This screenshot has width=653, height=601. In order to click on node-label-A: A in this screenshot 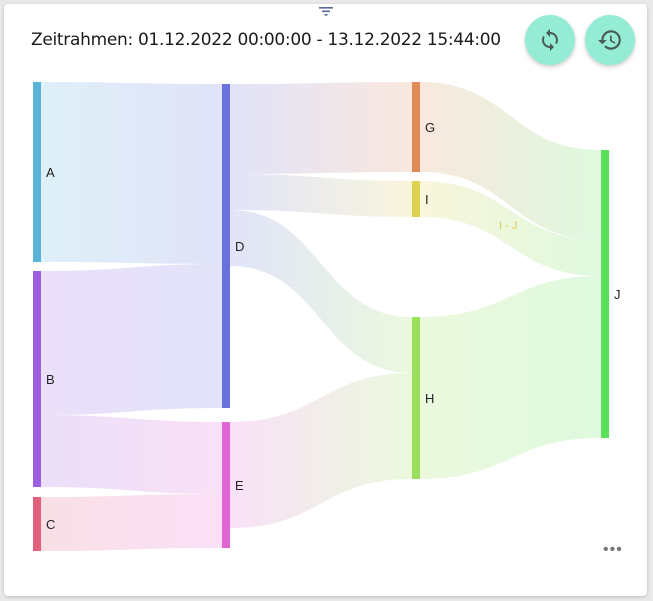, I will do `click(50, 172)`.